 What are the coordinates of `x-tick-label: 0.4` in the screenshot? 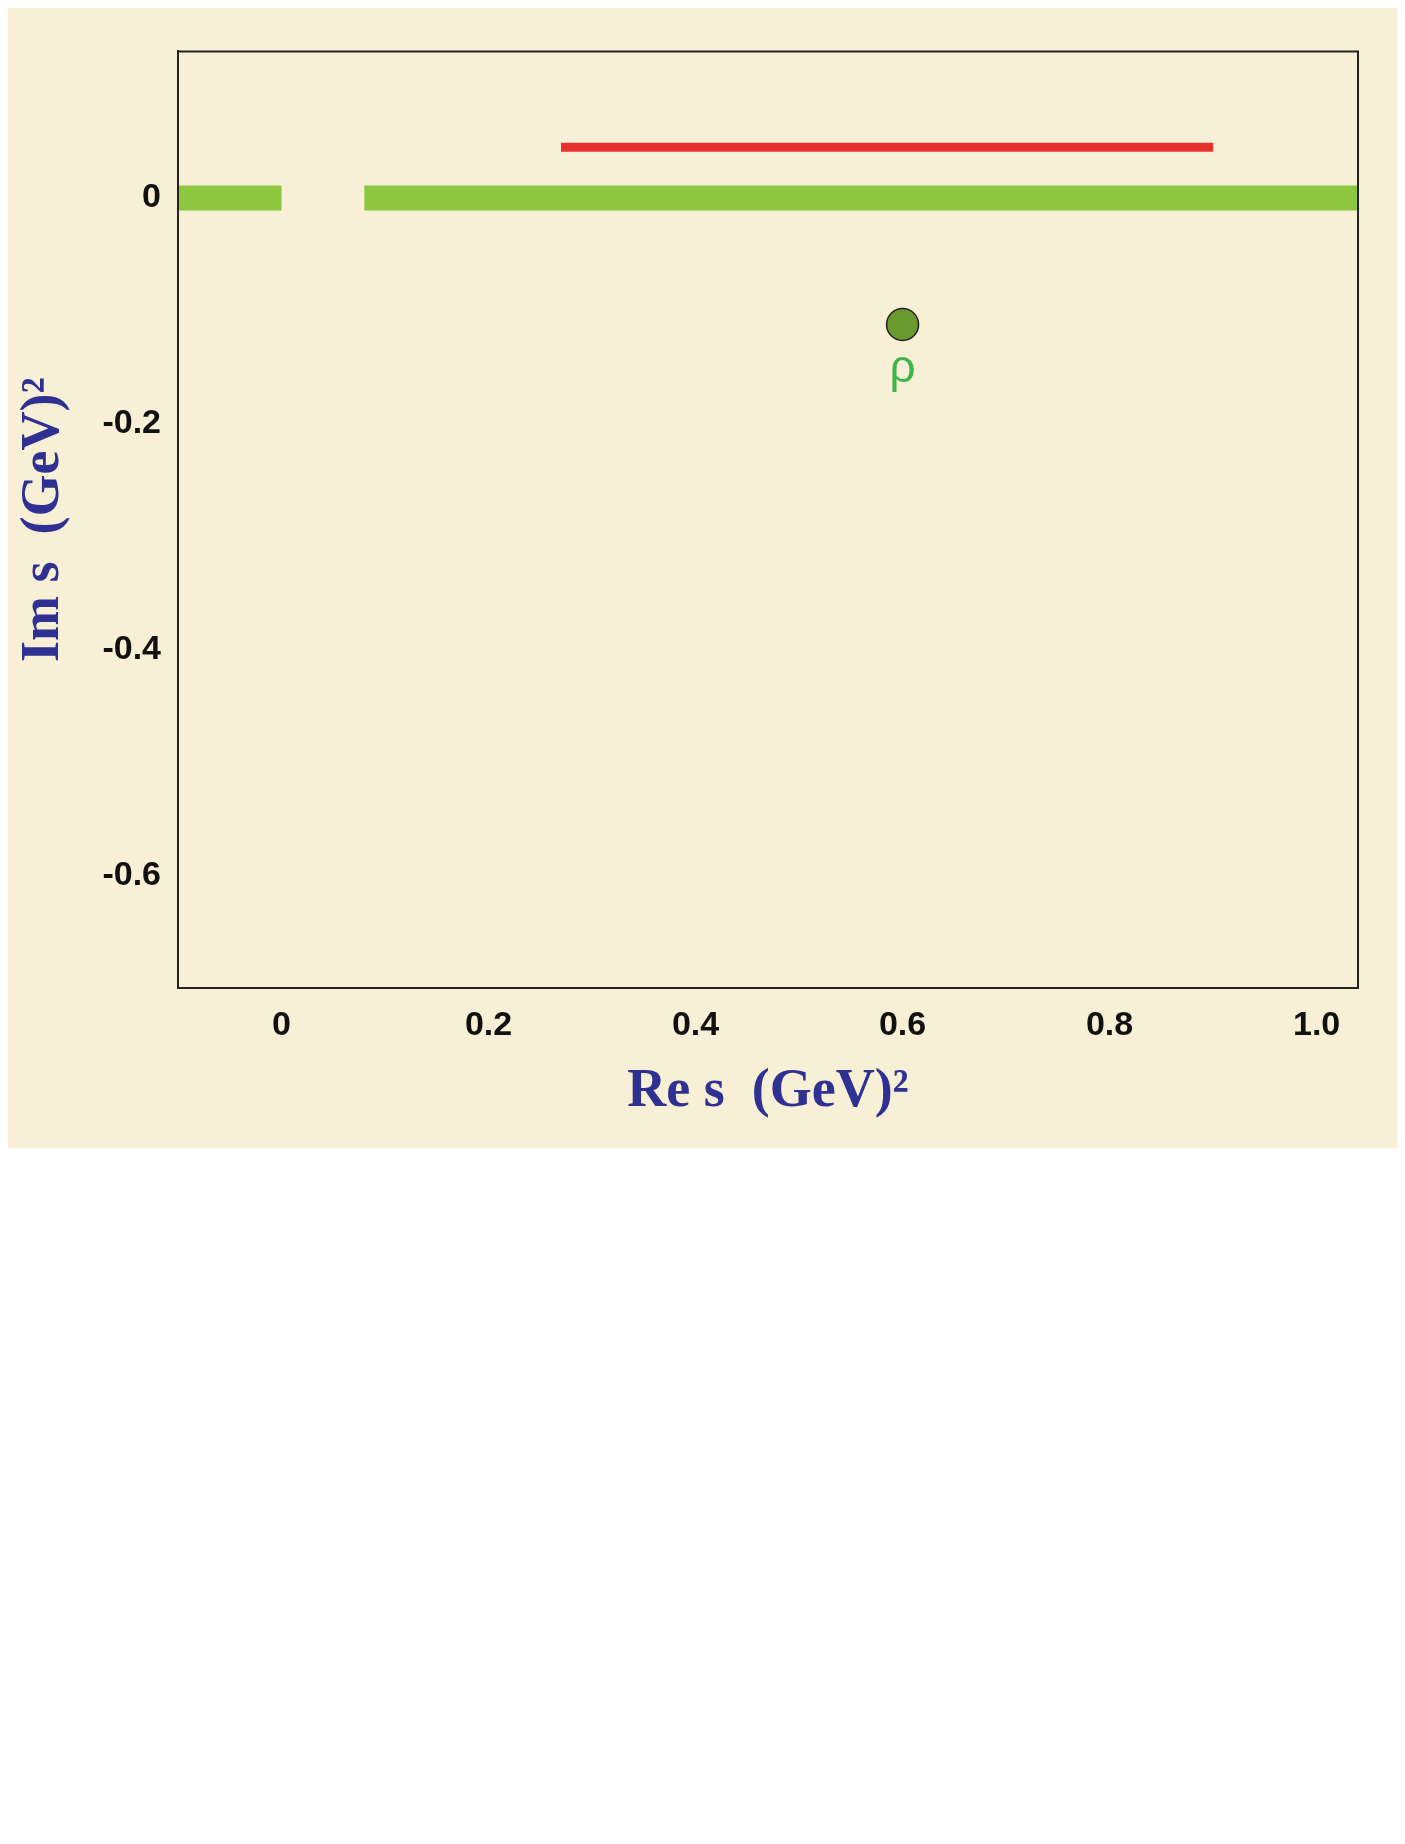 It's located at (695, 1022).